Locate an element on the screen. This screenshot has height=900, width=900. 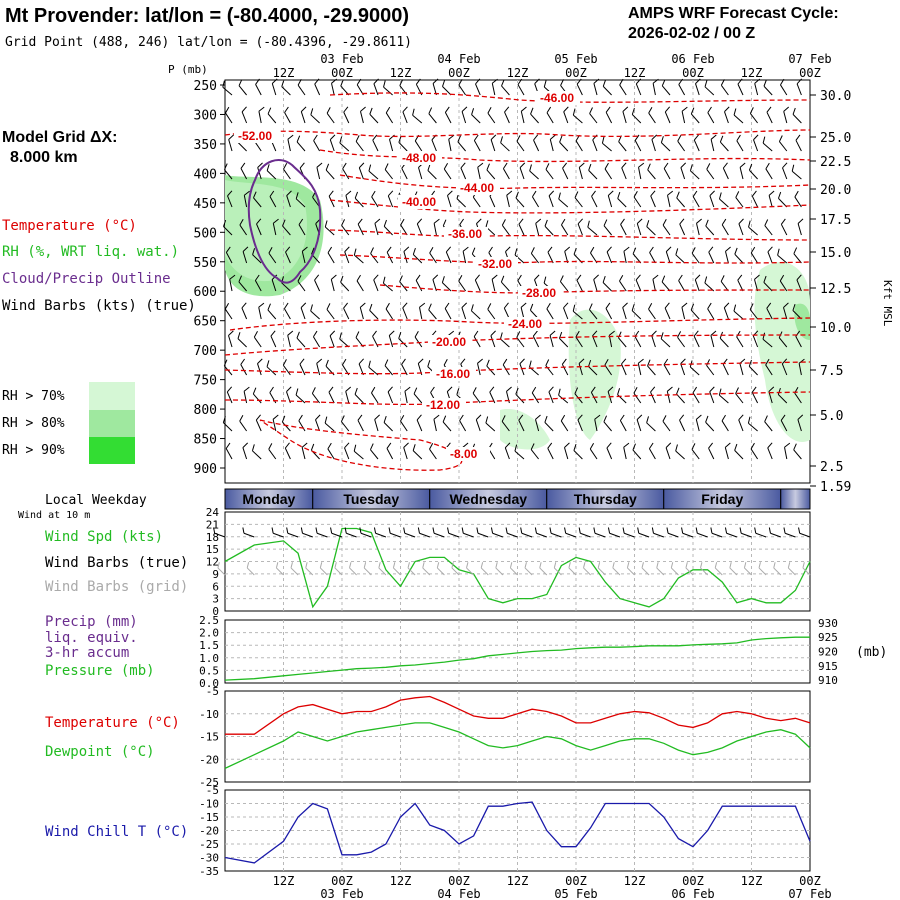
weekday-label: Wednesday is located at coordinates (488, 499).